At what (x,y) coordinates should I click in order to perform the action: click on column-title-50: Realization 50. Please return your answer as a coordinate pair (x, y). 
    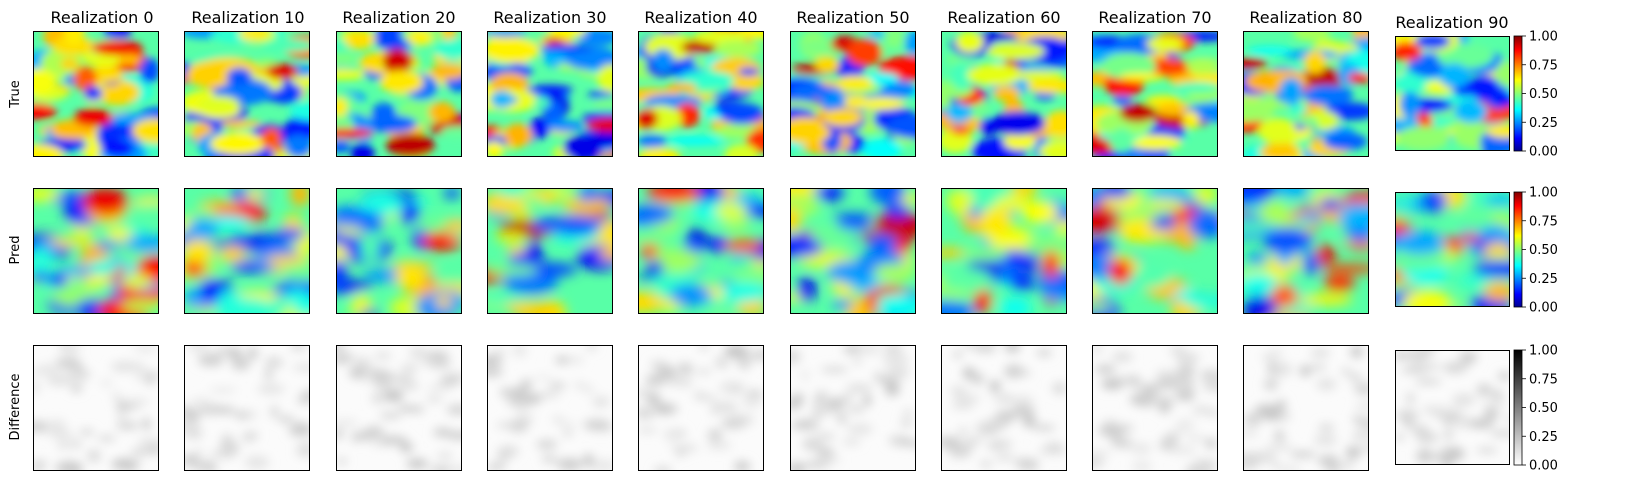
    Looking at the image, I should click on (852, 17).